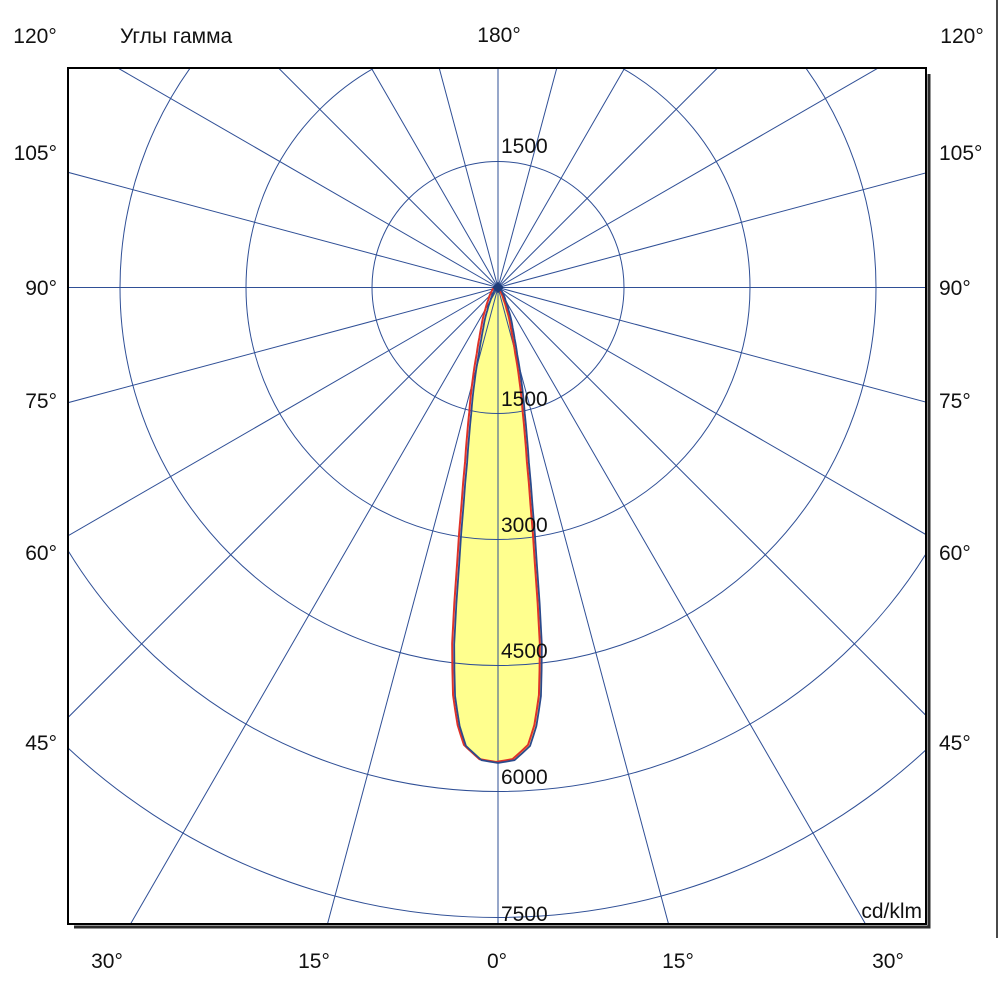 The image size is (1000, 1000). What do you see at coordinates (35, 153) in the screenshot?
I see `gamma-angle-label-left-105: 105°` at bounding box center [35, 153].